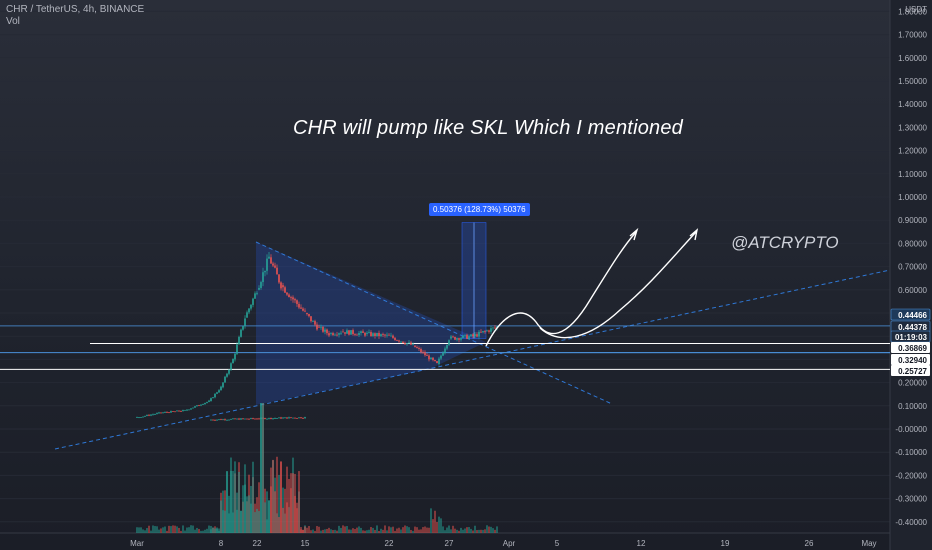 This screenshot has width=932, height=550. What do you see at coordinates (75, 9) in the screenshot?
I see `symbol-header: CHR / TetherUS, 4h, BINANCE` at bounding box center [75, 9].